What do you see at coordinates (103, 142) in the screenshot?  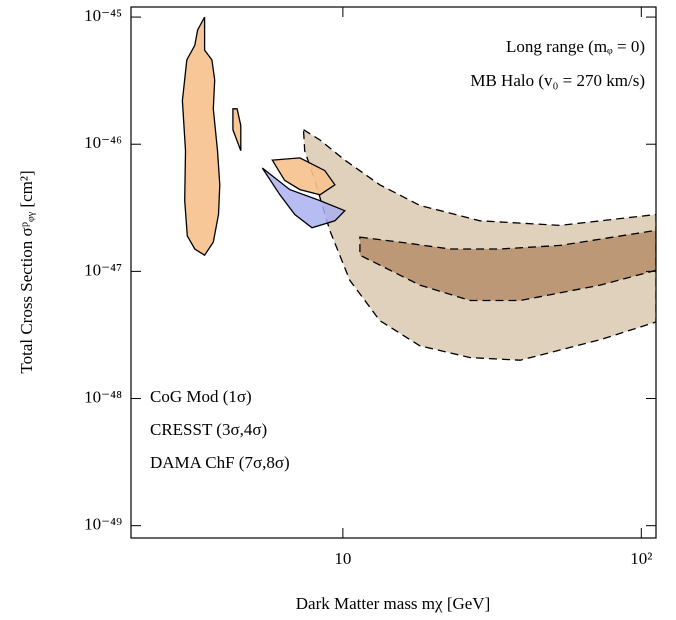 I see `y-tick-label: 10⁻⁴⁶` at bounding box center [103, 142].